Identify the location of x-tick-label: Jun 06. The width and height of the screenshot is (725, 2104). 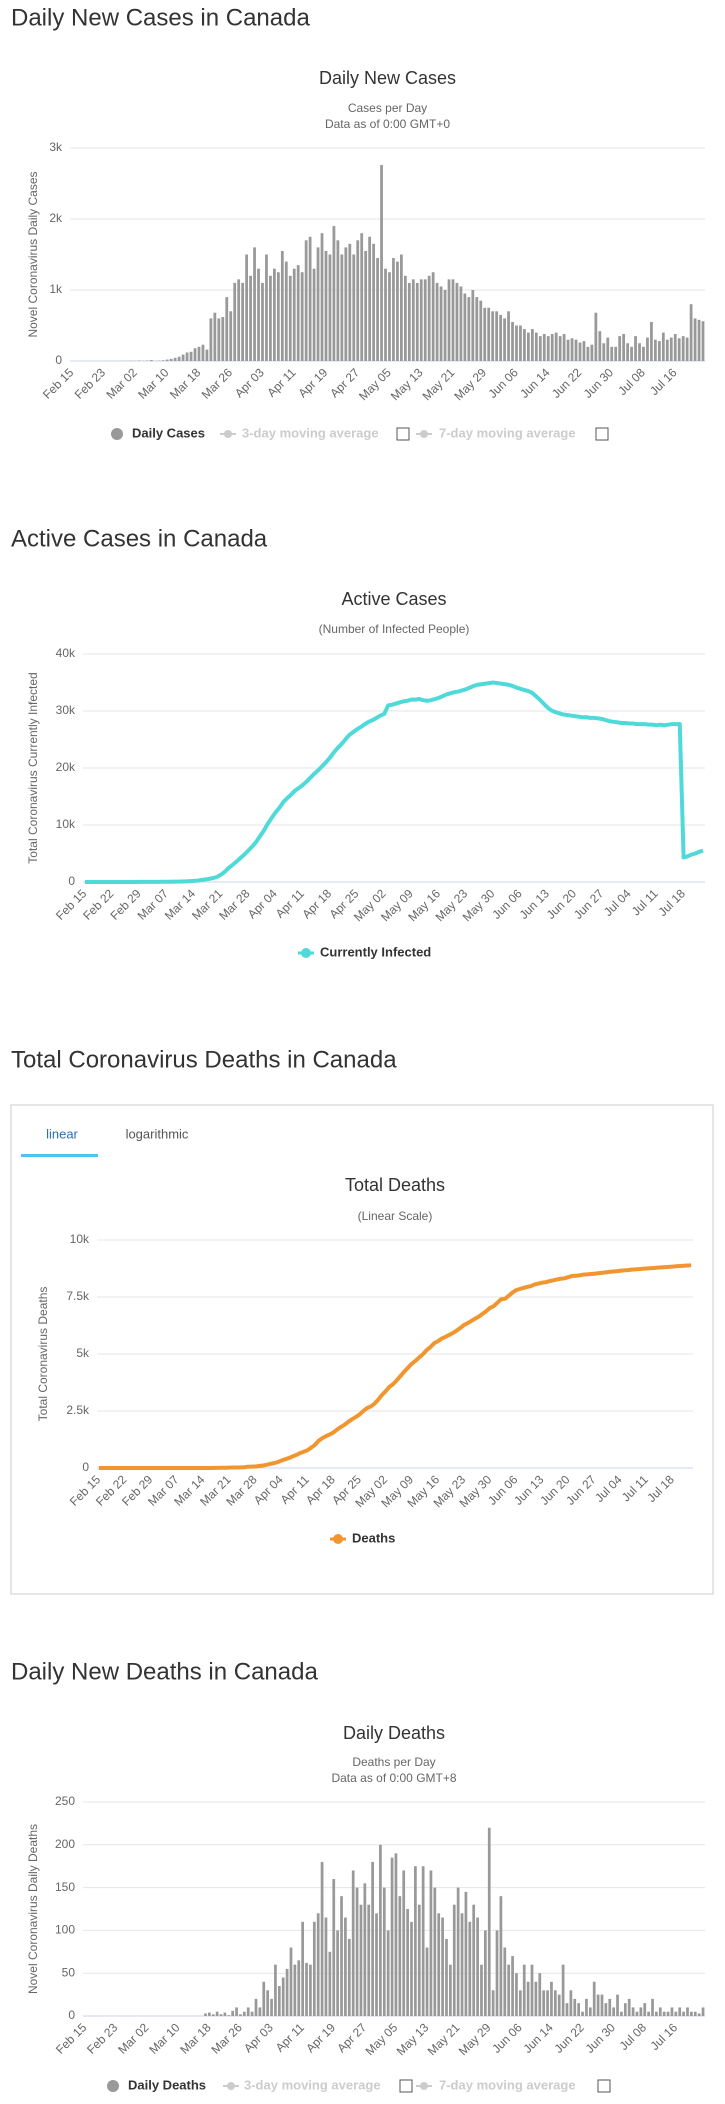
(507, 2038).